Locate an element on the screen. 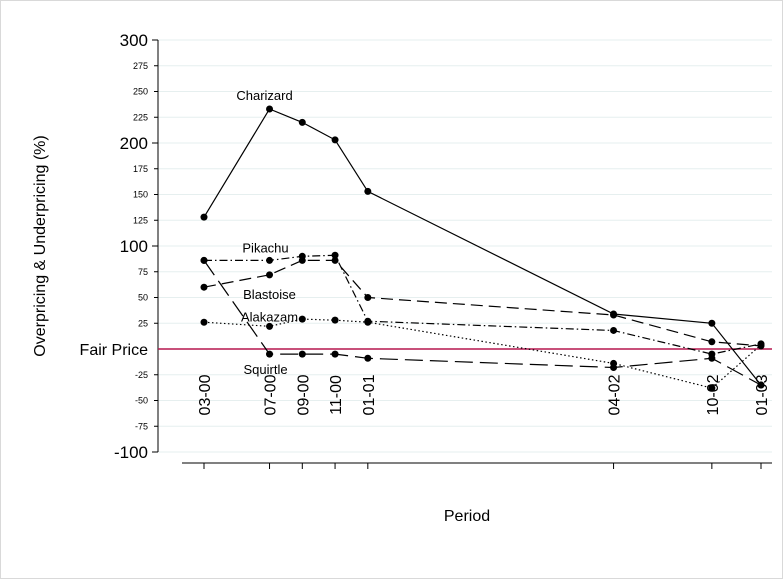 The image size is (783, 579). y-tick-label: 125 is located at coordinates (140, 220).